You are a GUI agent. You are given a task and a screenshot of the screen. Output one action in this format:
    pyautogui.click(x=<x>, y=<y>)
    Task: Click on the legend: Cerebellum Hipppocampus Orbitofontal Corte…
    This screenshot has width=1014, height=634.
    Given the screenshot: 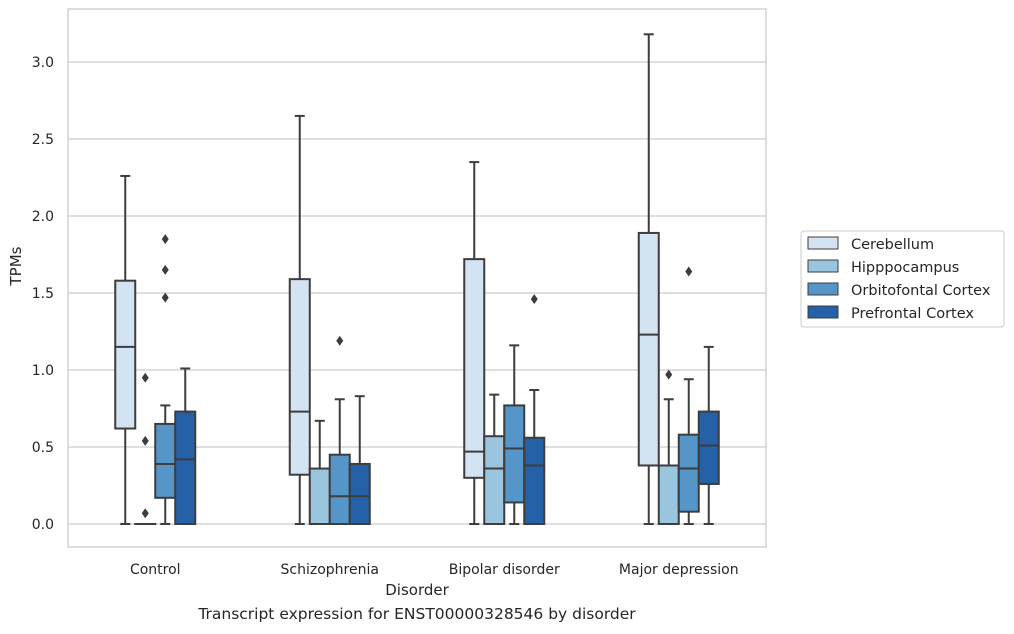 What is the action you would take?
    pyautogui.click(x=902, y=279)
    